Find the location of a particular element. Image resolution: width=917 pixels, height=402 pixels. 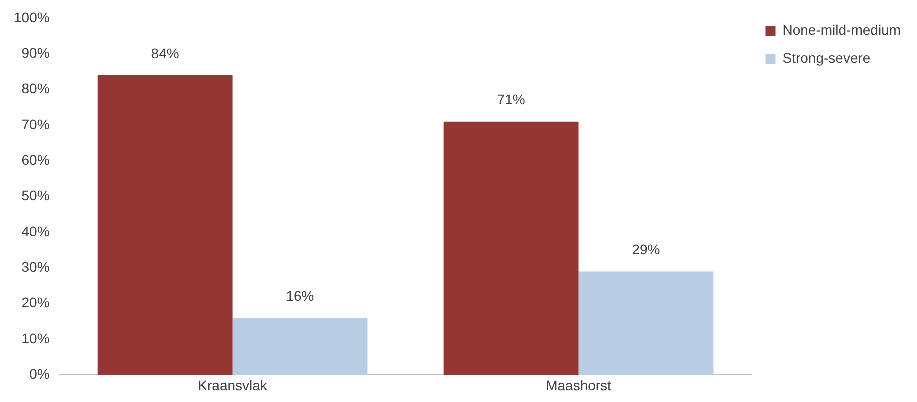

y-tick-label: 80% is located at coordinates (36, 88).